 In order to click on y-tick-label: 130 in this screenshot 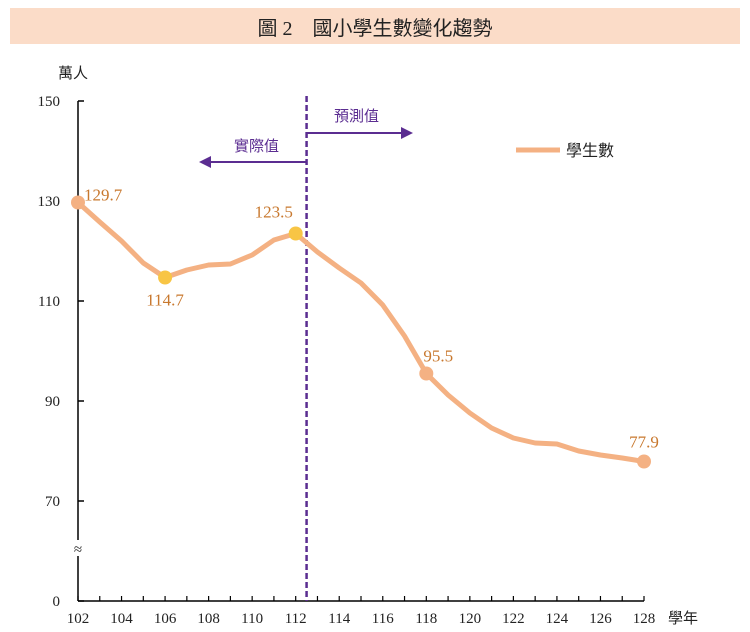, I will do `click(49, 202)`.